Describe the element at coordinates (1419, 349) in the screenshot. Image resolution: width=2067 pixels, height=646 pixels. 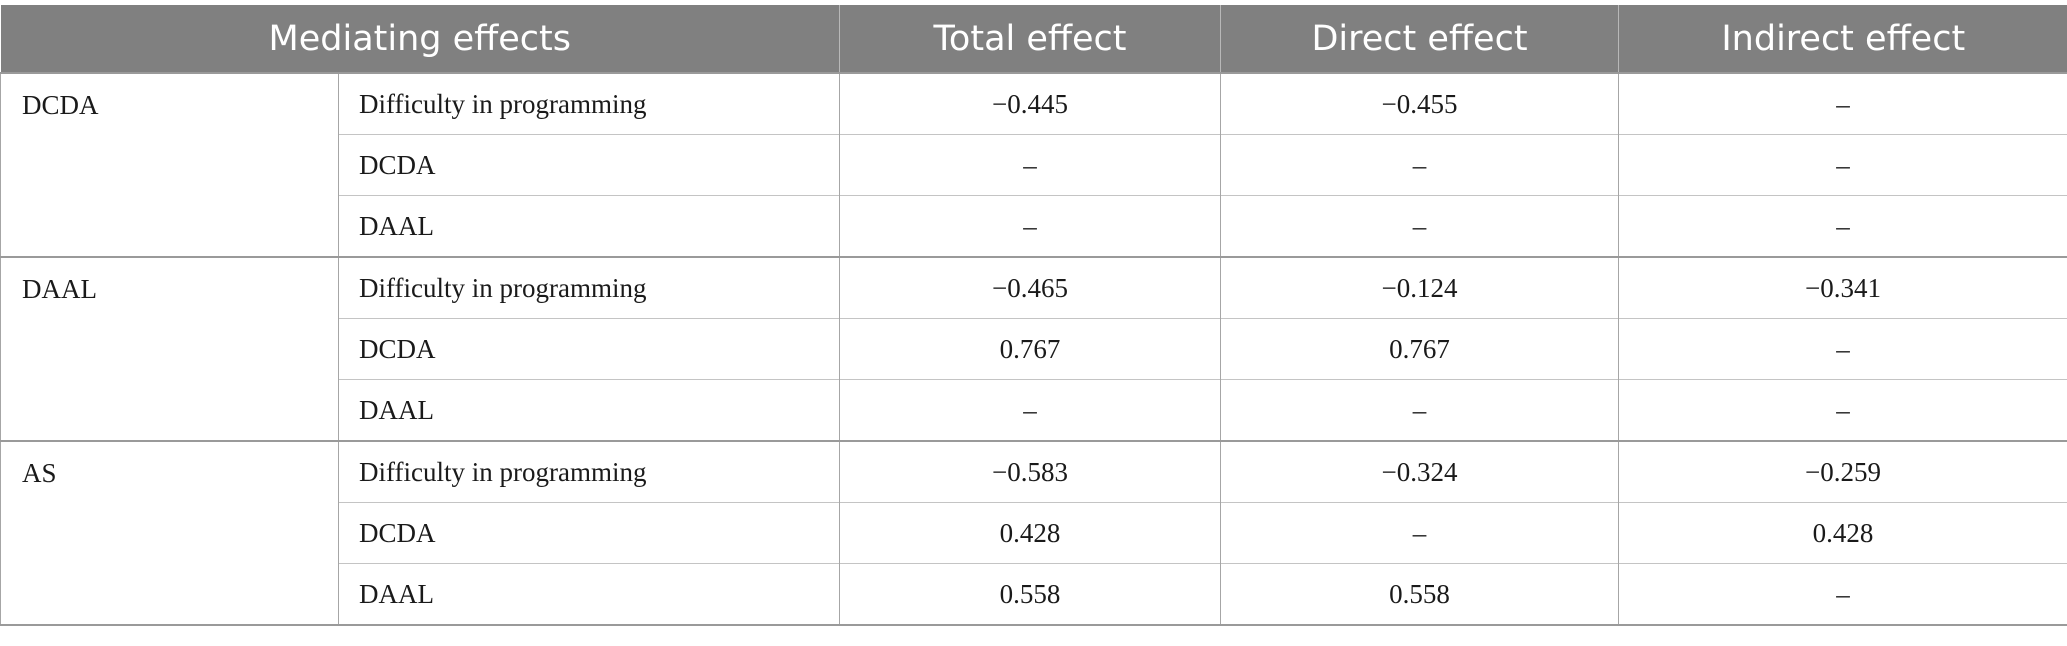
I see `direct-effect-cell: 0.767` at that location.